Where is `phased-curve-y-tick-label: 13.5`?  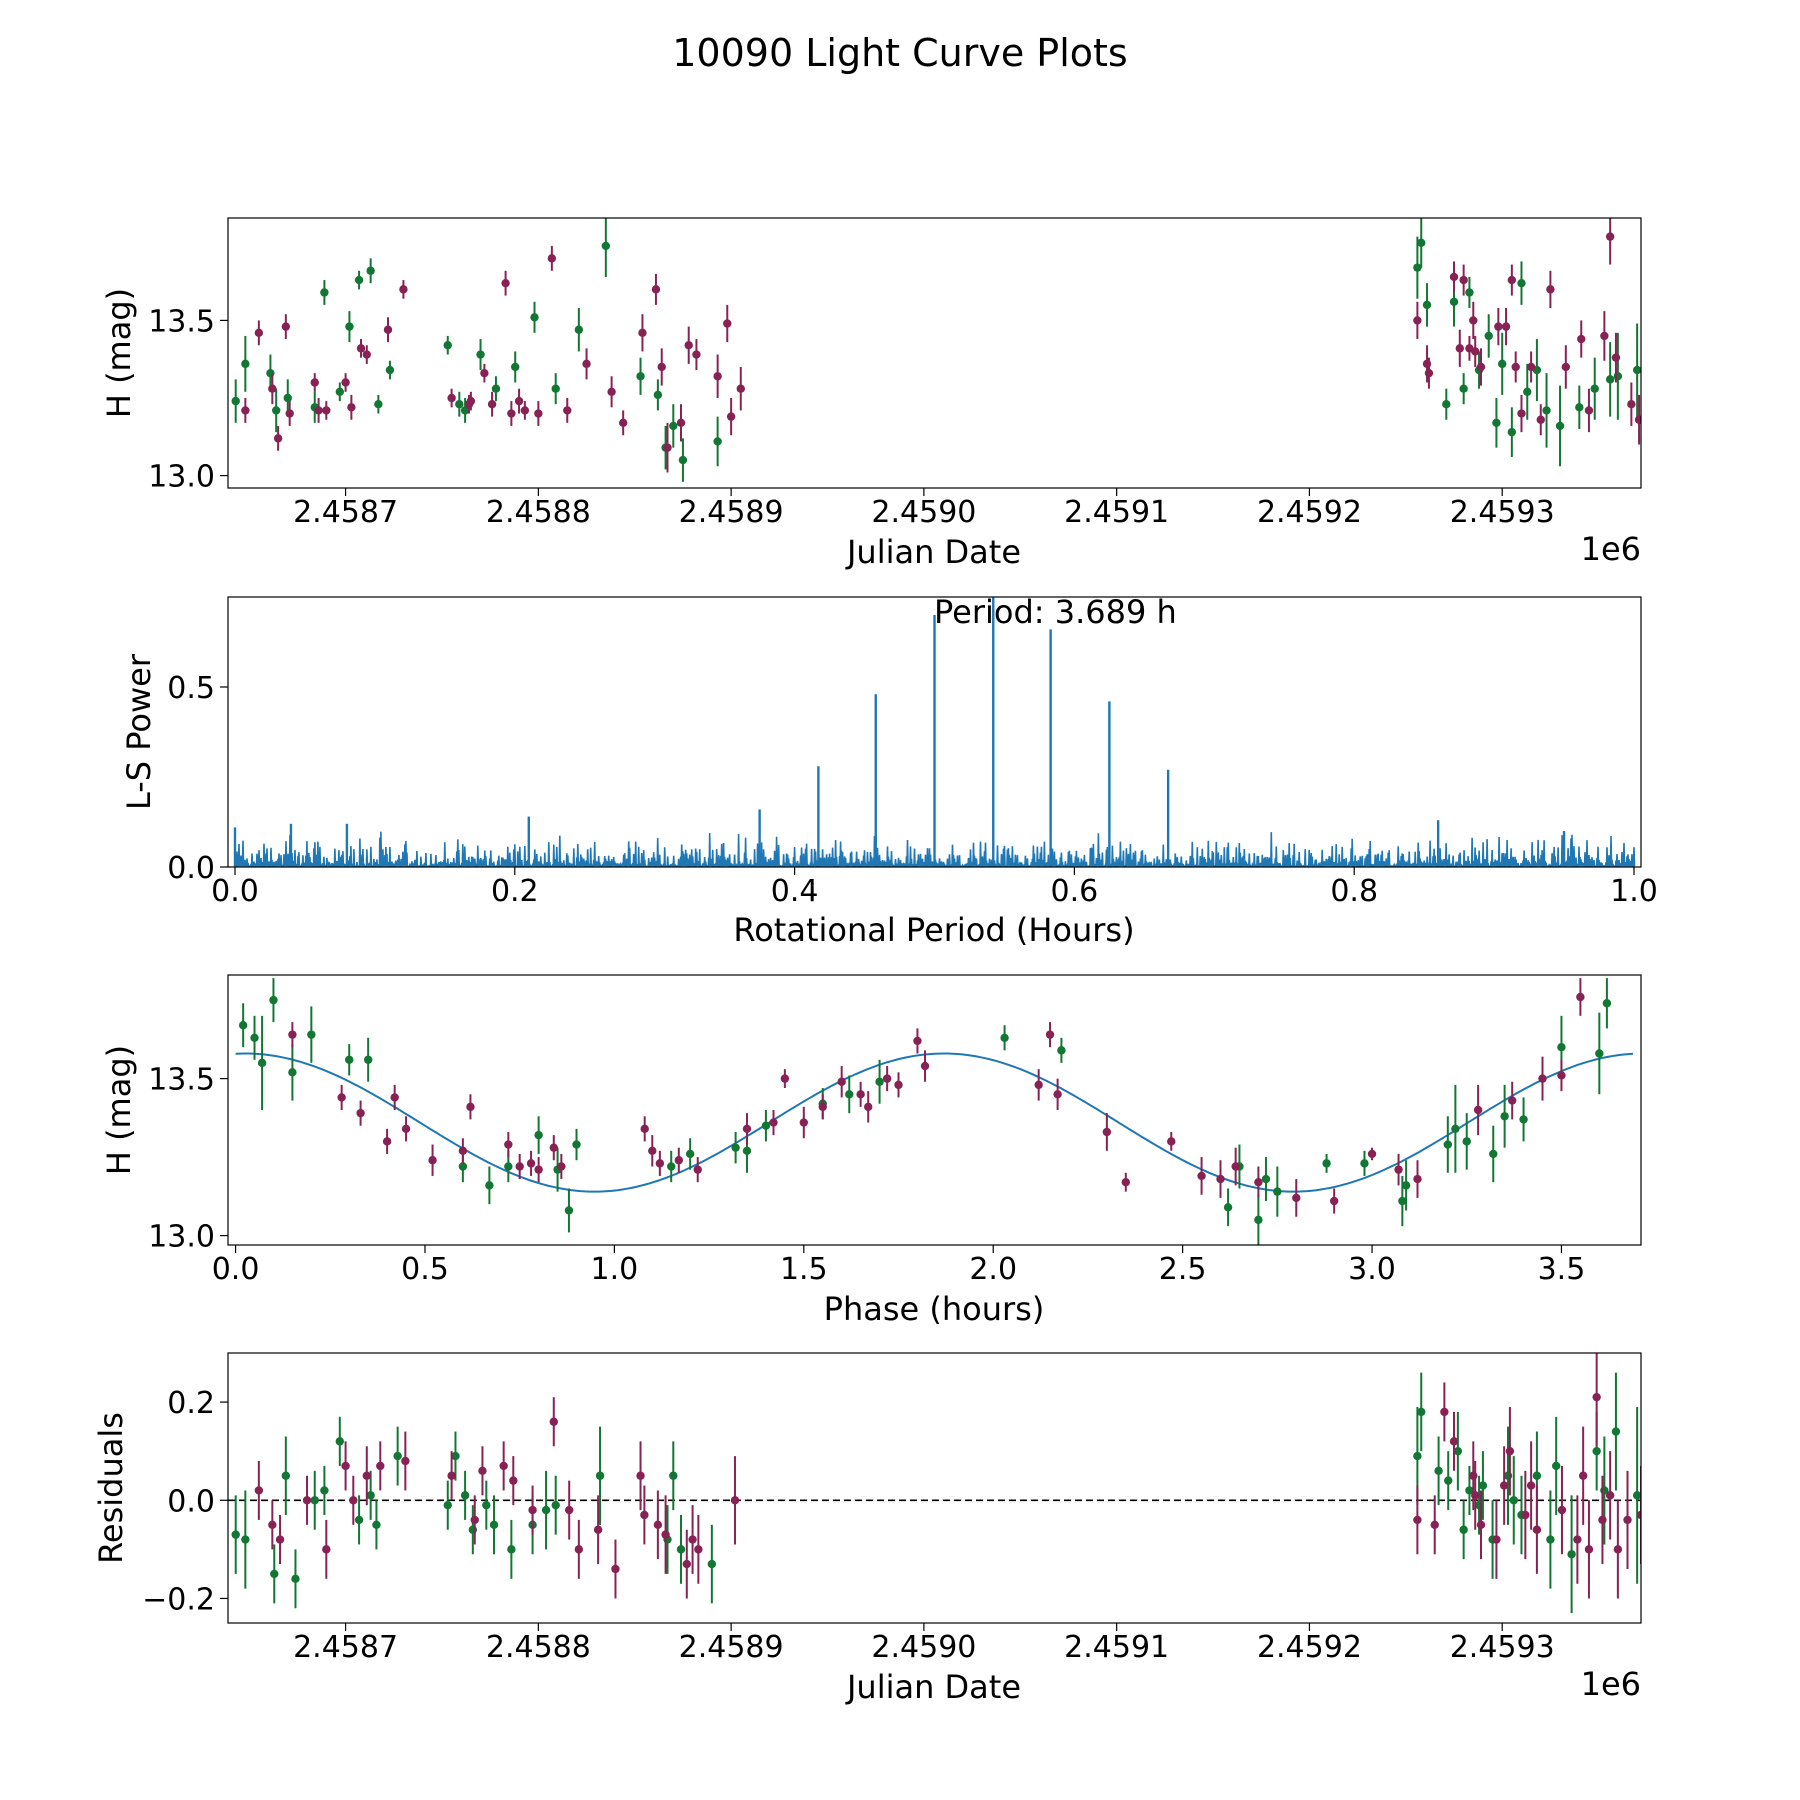
phased-curve-y-tick-label: 13.5 is located at coordinates (181, 1080).